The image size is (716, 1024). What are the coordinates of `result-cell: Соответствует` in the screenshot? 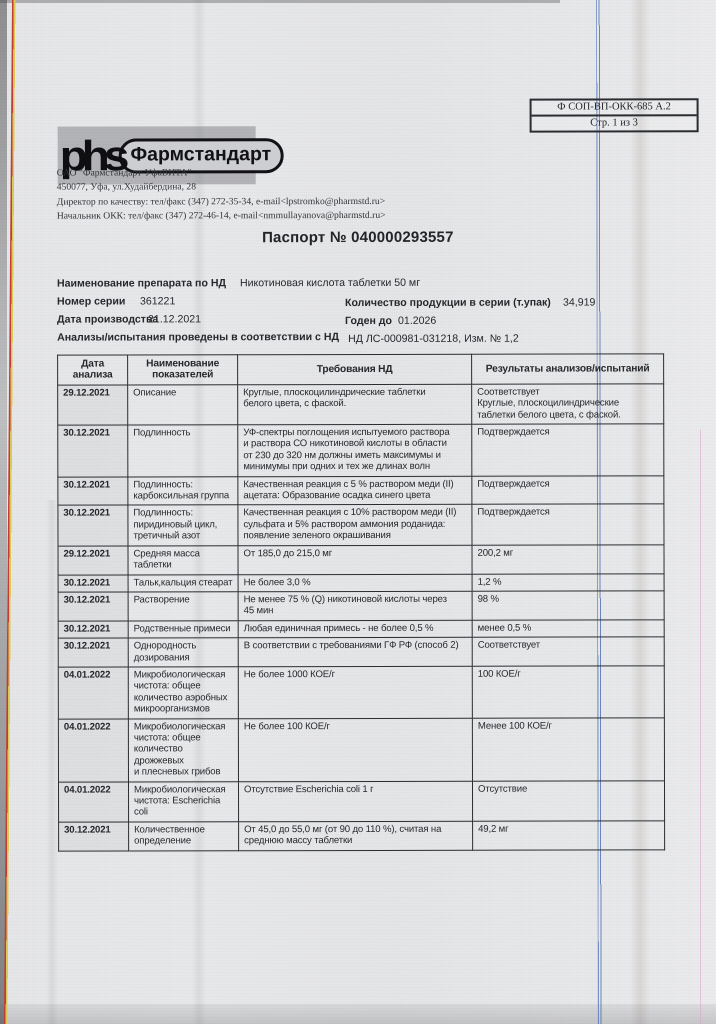 It's located at (568, 651).